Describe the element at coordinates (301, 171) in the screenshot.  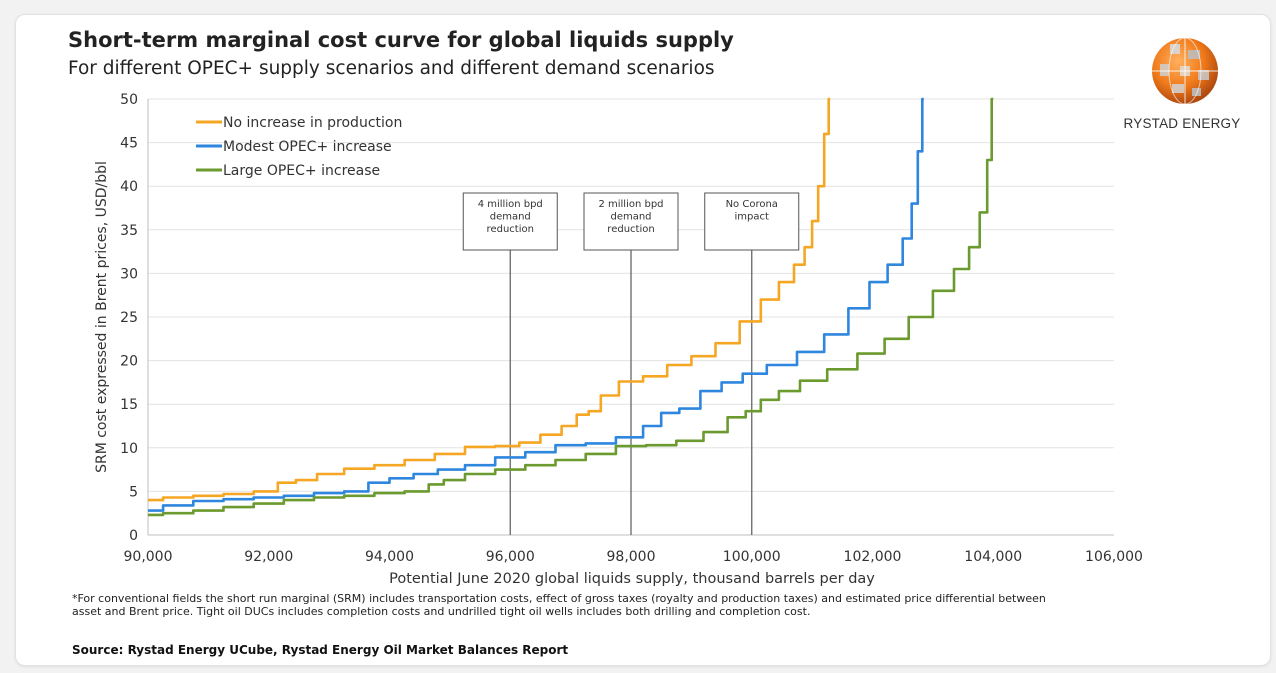
I see `legend-label: Large OPEC+ increase` at that location.